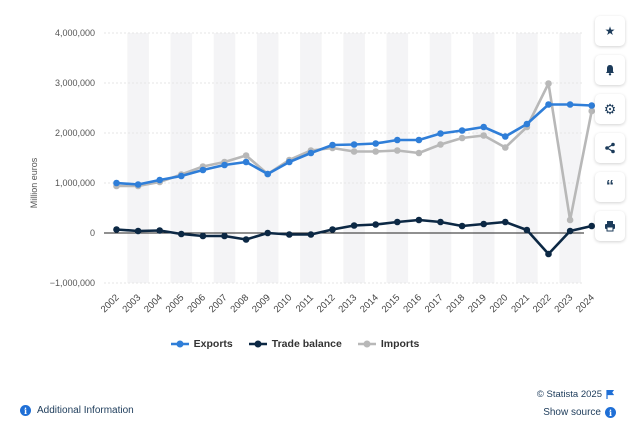 The width and height of the screenshot is (630, 440). I want to click on settings-button: ⚙, so click(610, 109).